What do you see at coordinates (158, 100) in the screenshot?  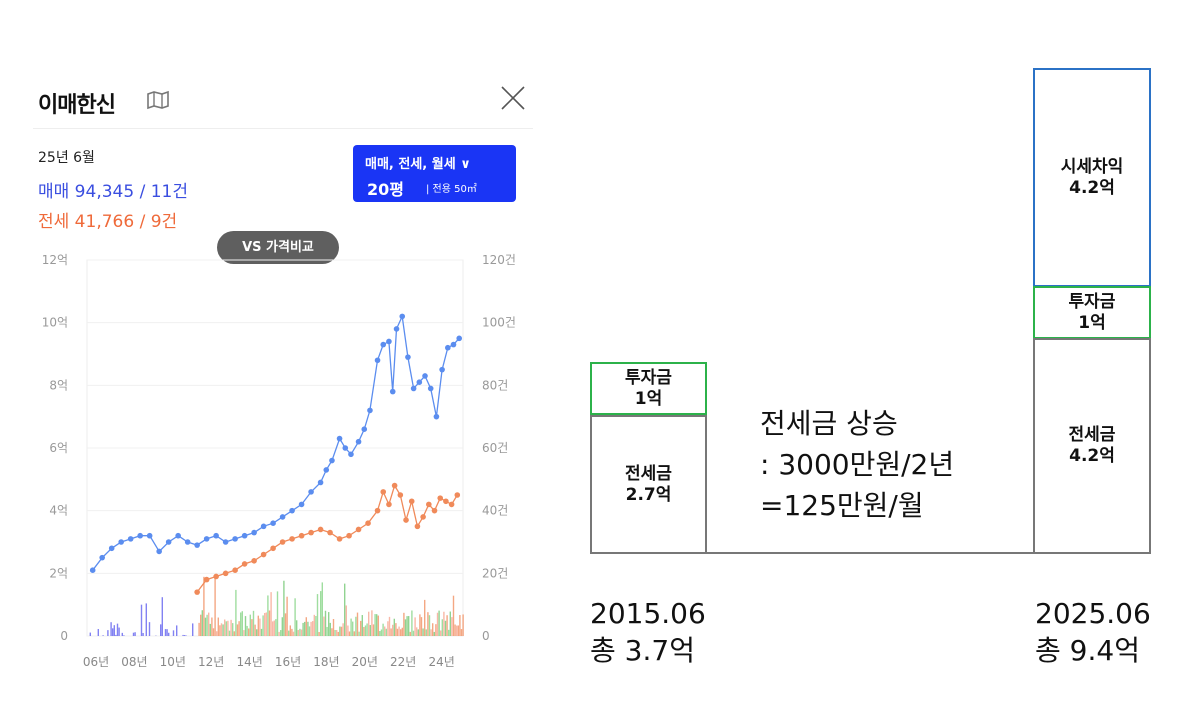 I see `map-icon` at bounding box center [158, 100].